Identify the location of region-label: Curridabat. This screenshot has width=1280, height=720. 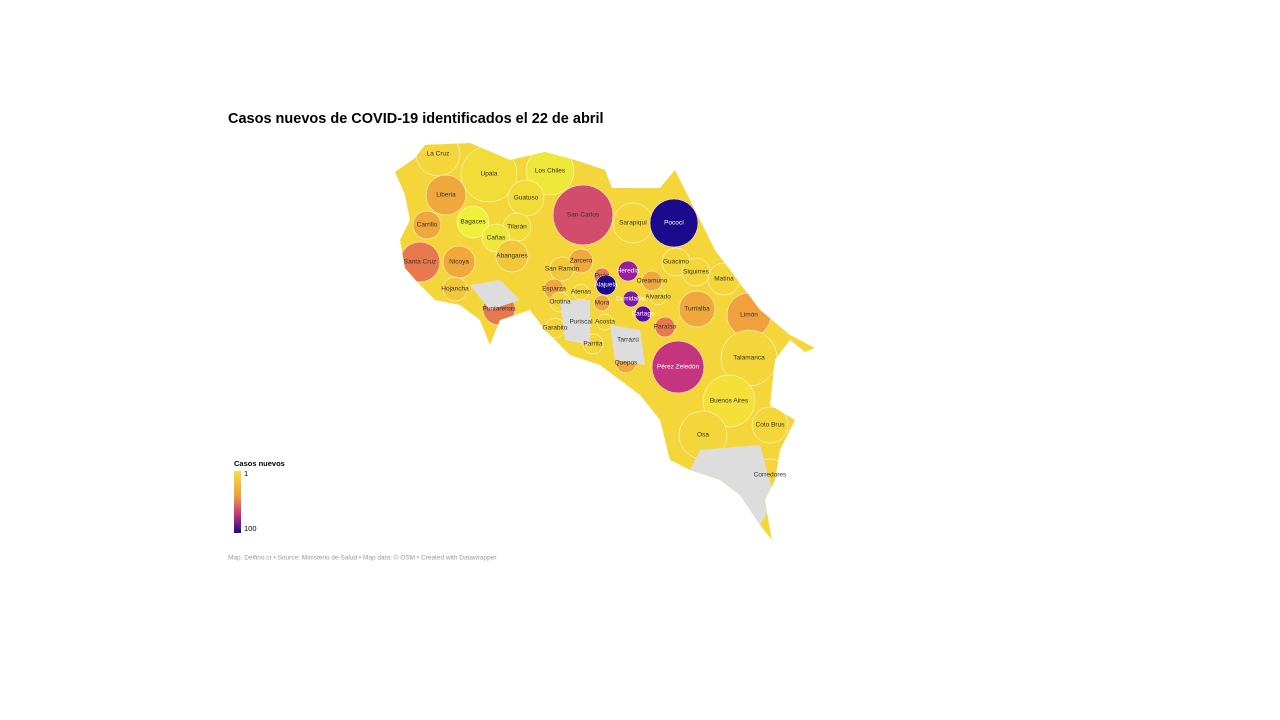
(631, 299).